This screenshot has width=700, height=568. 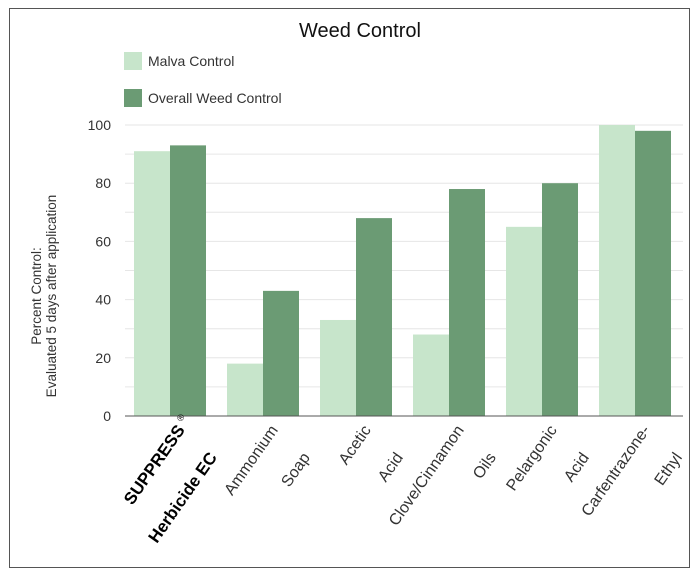 I want to click on x-category-line: Pelargonic, so click(x=531, y=459).